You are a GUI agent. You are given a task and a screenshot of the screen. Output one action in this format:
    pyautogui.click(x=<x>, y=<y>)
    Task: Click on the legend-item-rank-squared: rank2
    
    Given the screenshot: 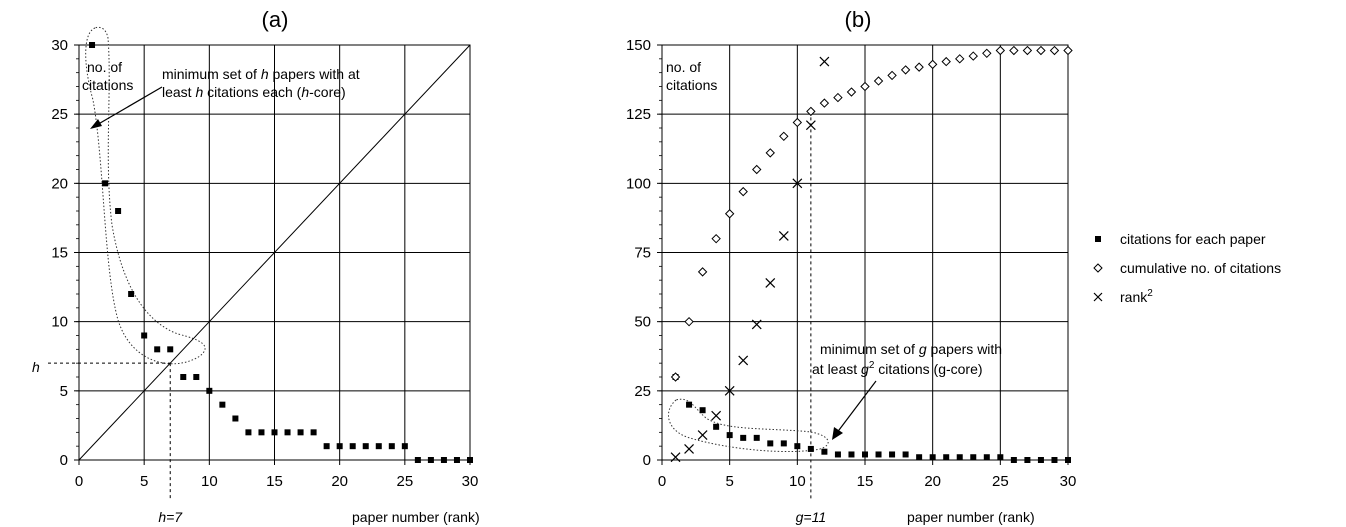 What is the action you would take?
    pyautogui.click(x=1123, y=296)
    